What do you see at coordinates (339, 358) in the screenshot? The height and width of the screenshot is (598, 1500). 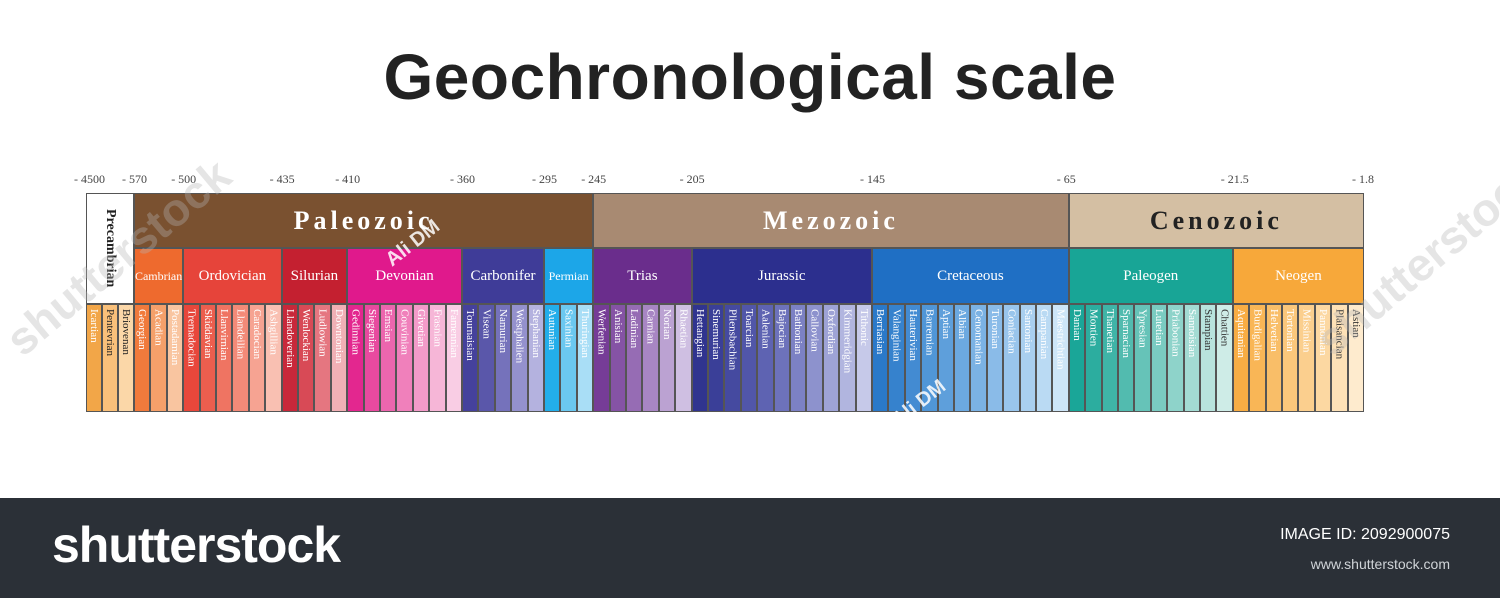 I see `stage-cell: Downtonian` at bounding box center [339, 358].